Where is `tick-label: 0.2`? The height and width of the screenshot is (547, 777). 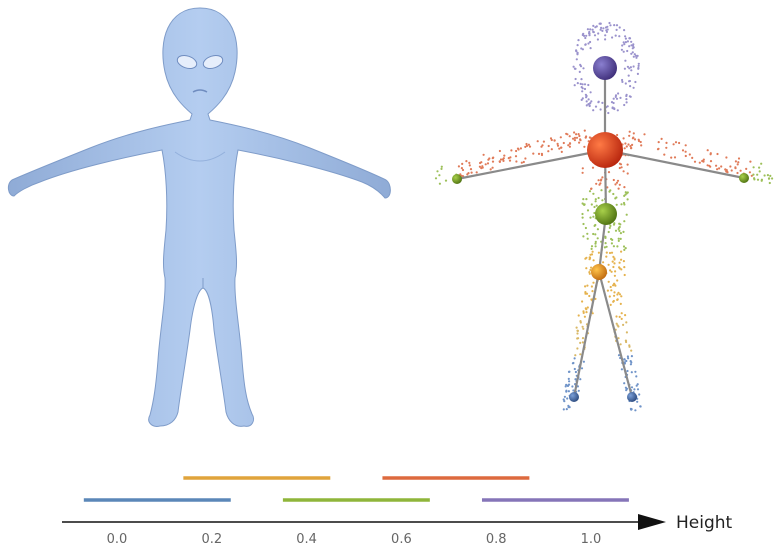 tick-label: 0.2 is located at coordinates (211, 539).